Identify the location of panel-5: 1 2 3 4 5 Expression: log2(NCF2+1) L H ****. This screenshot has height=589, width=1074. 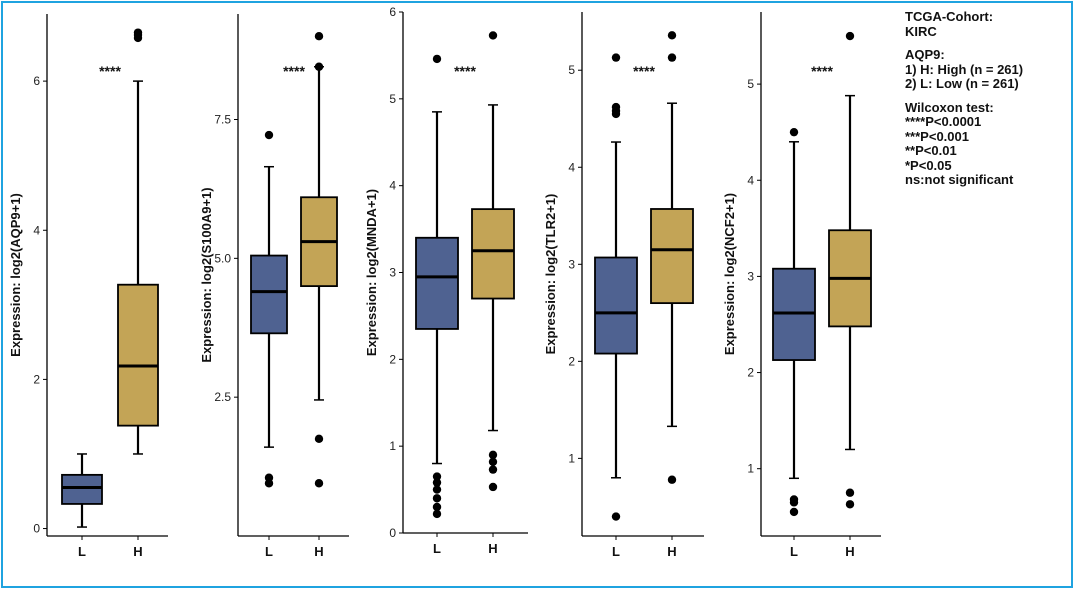
(801, 285).